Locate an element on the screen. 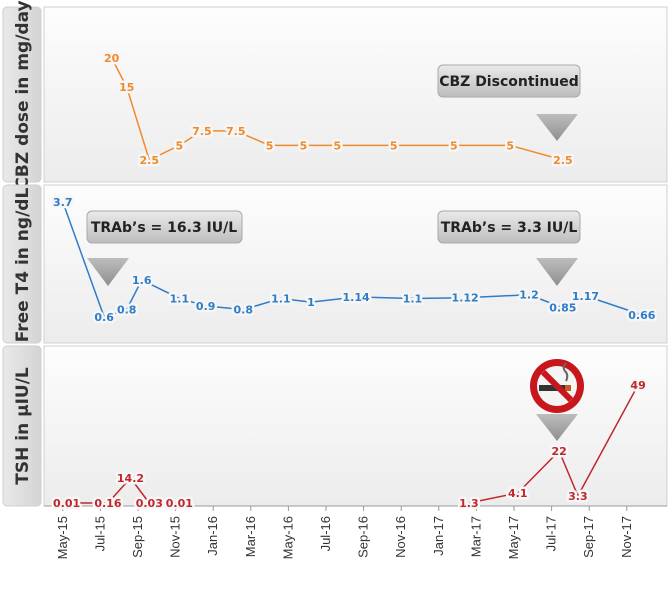 This screenshot has width=671, height=590. data-label: 0.03 is located at coordinates (149, 503).